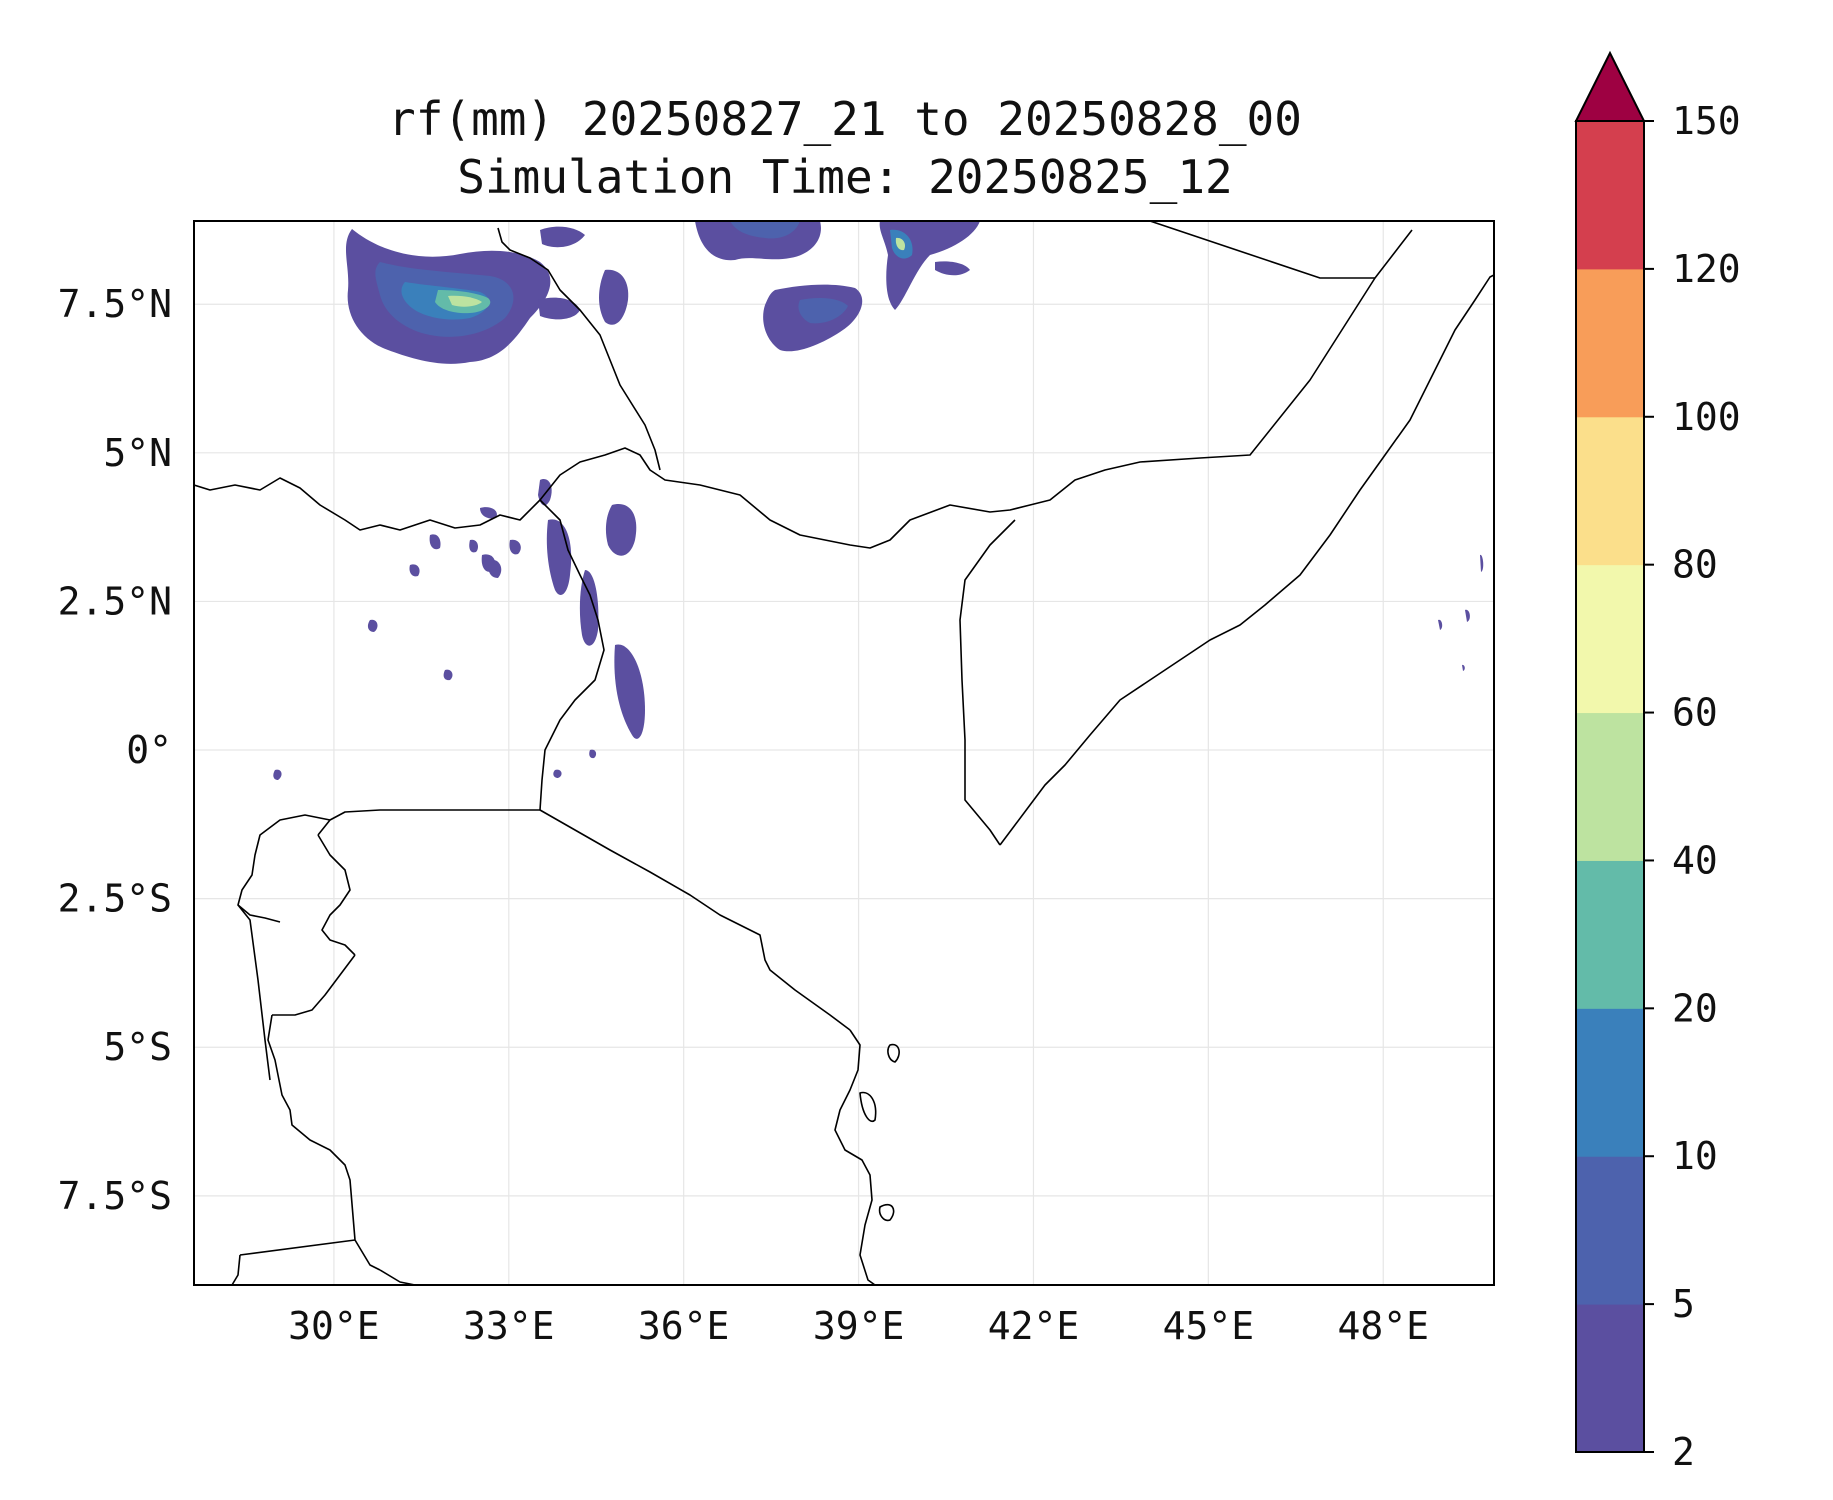  What do you see at coordinates (684, 1326) in the screenshot?
I see `lon-tick-label: 36°E` at bounding box center [684, 1326].